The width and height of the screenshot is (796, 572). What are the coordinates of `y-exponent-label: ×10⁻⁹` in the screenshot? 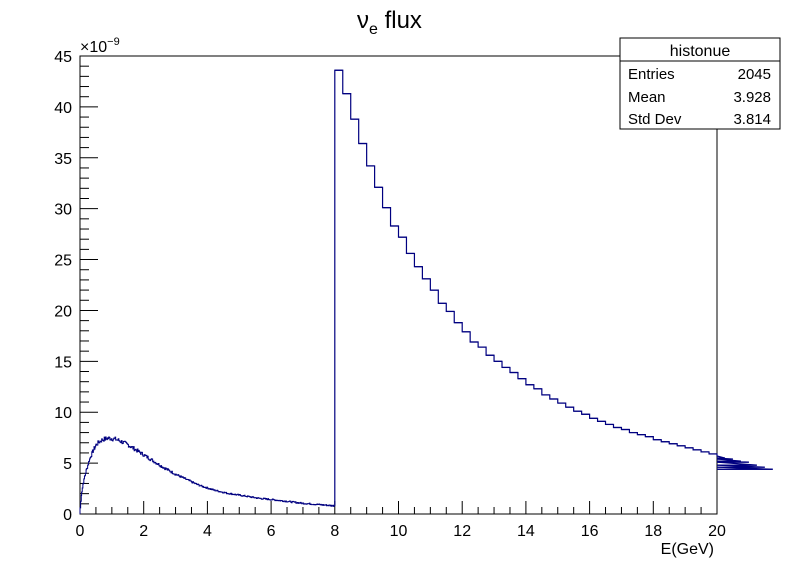 It's located at (100, 46).